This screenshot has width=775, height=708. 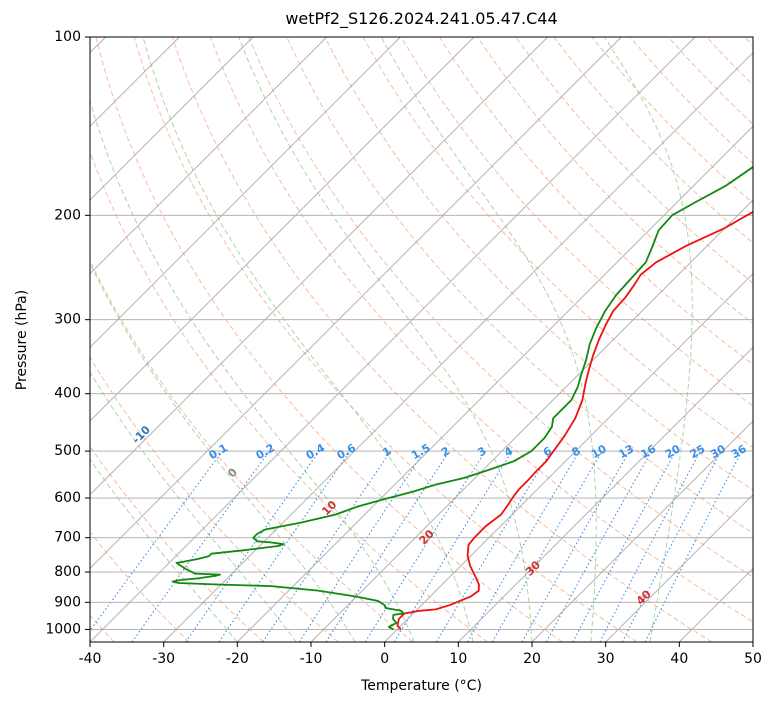 What do you see at coordinates (421, 686) in the screenshot?
I see `x-axis-label: Temperature (°C)` at bounding box center [421, 686].